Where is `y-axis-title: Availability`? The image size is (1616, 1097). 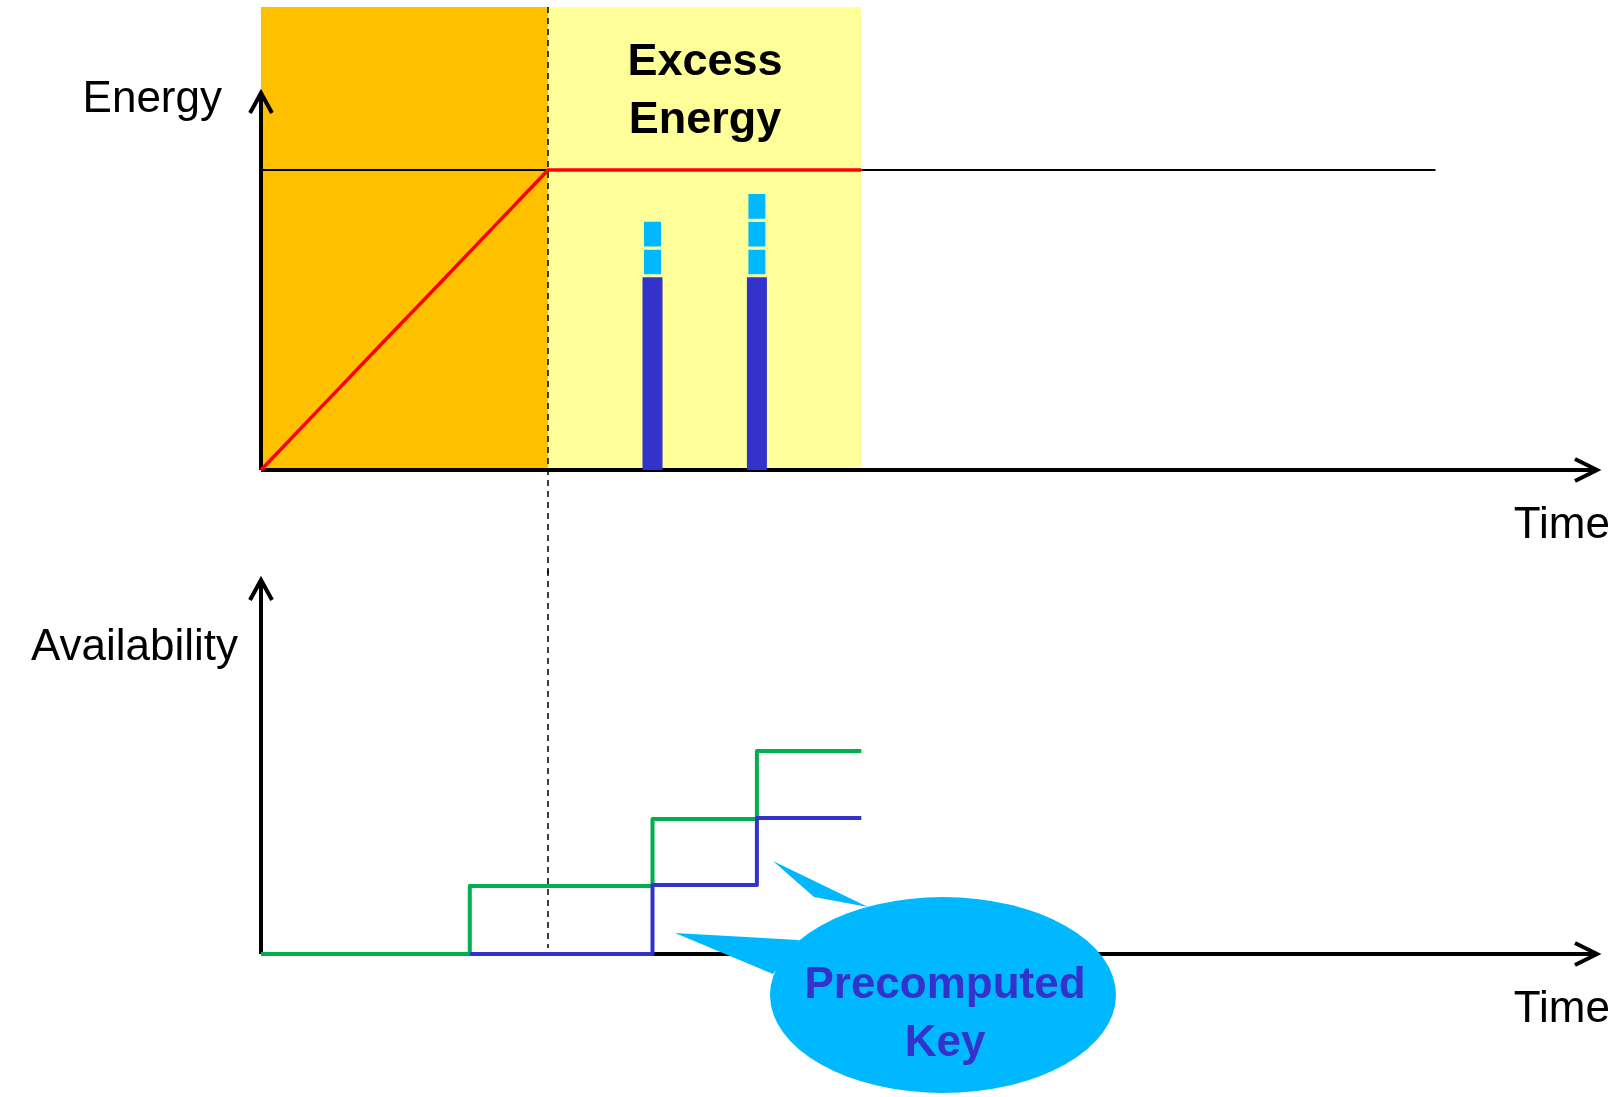
y-axis-title: Availability is located at coordinates (134, 644).